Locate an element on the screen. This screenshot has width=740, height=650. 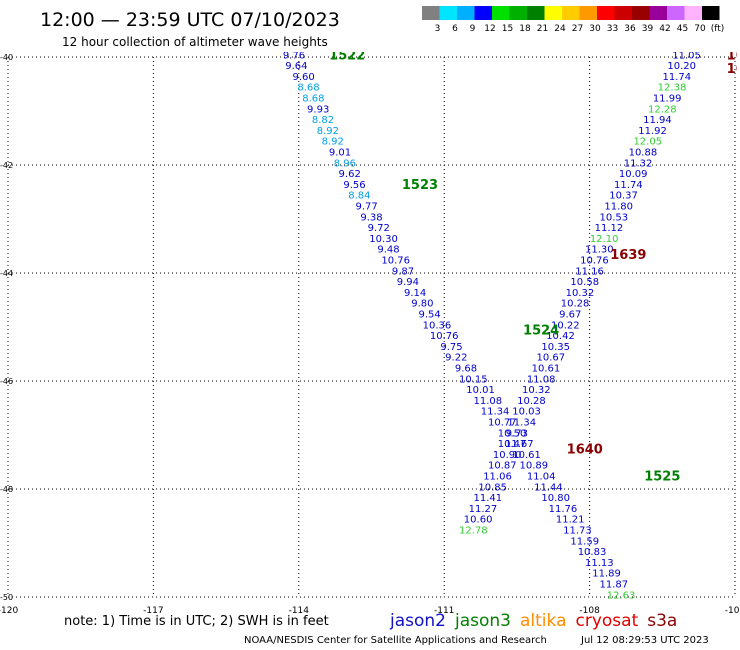
swh-value: 11.06 is located at coordinates (497, 477).